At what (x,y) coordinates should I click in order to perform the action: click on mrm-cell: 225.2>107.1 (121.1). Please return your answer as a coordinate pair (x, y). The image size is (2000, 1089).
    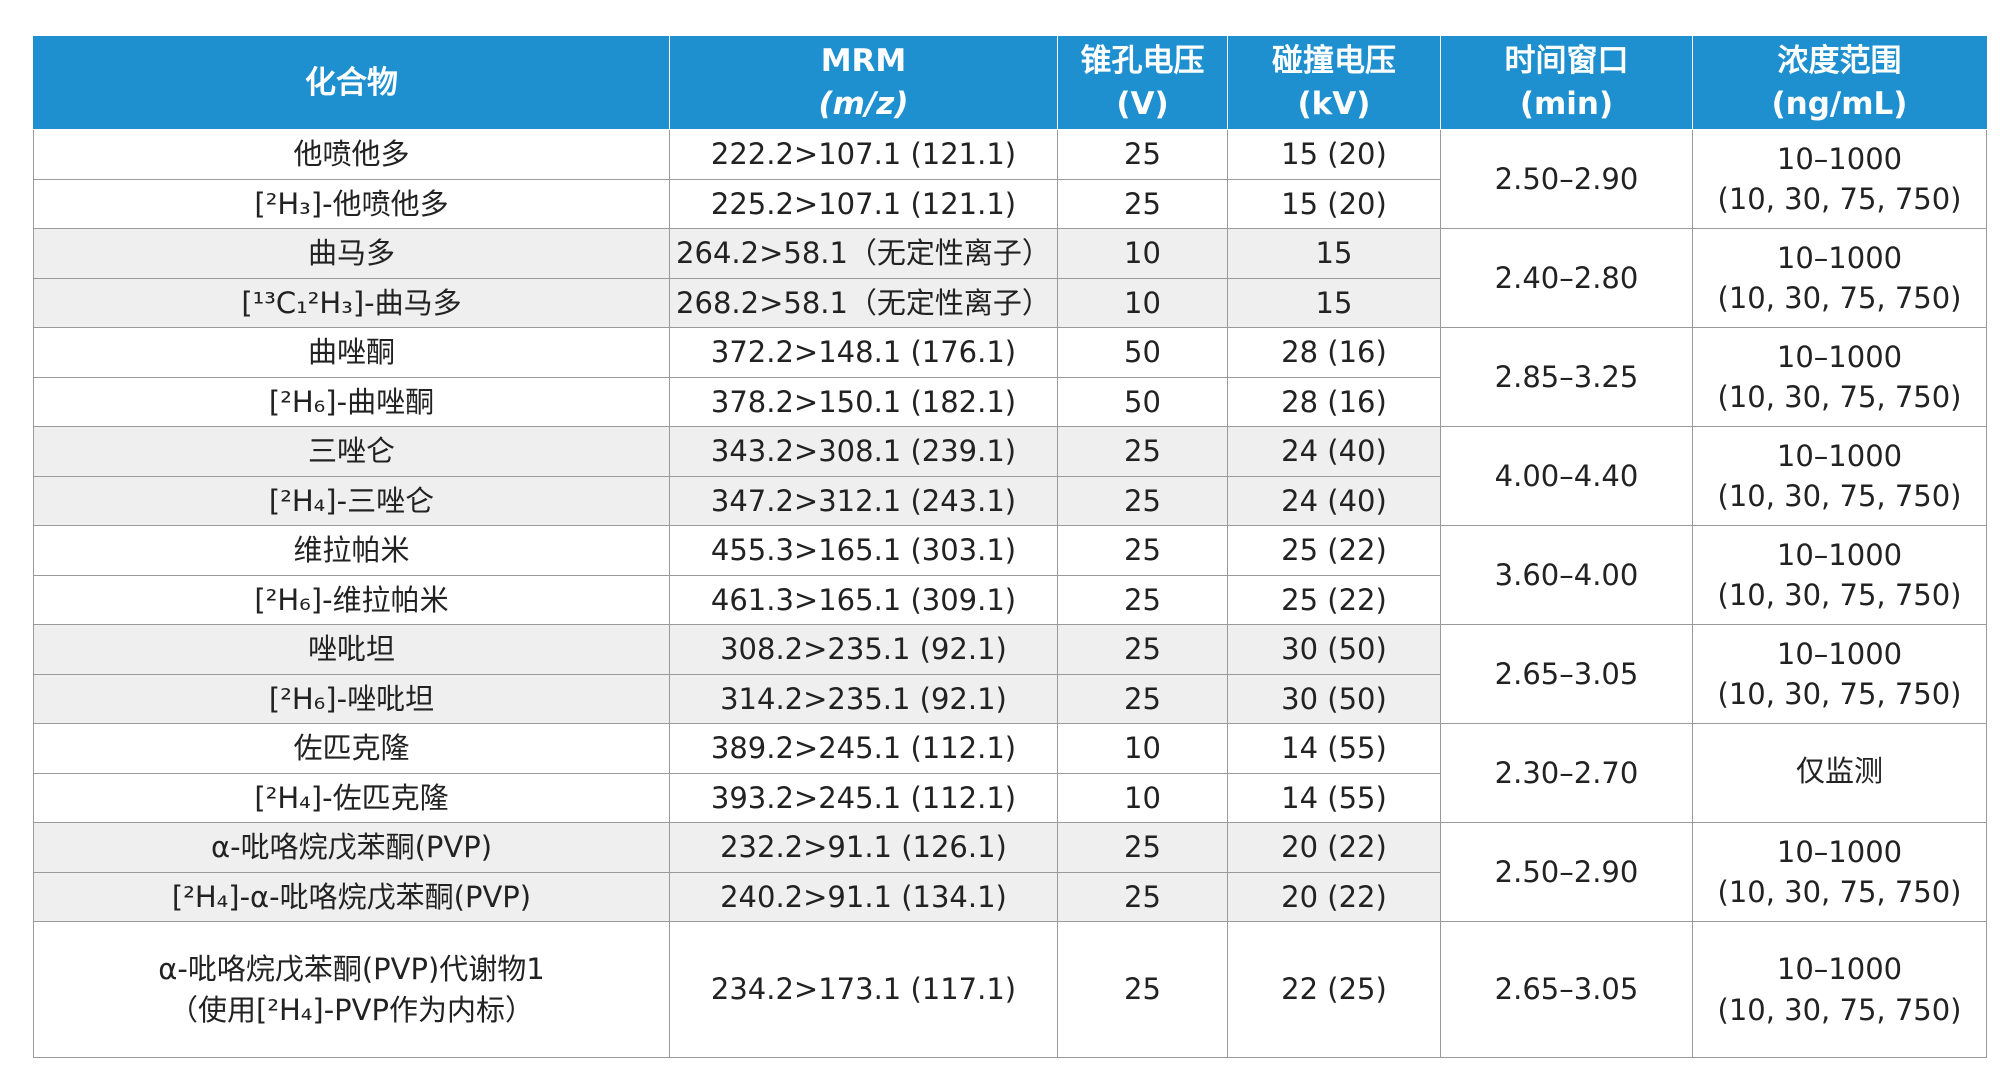
    Looking at the image, I should click on (863, 203).